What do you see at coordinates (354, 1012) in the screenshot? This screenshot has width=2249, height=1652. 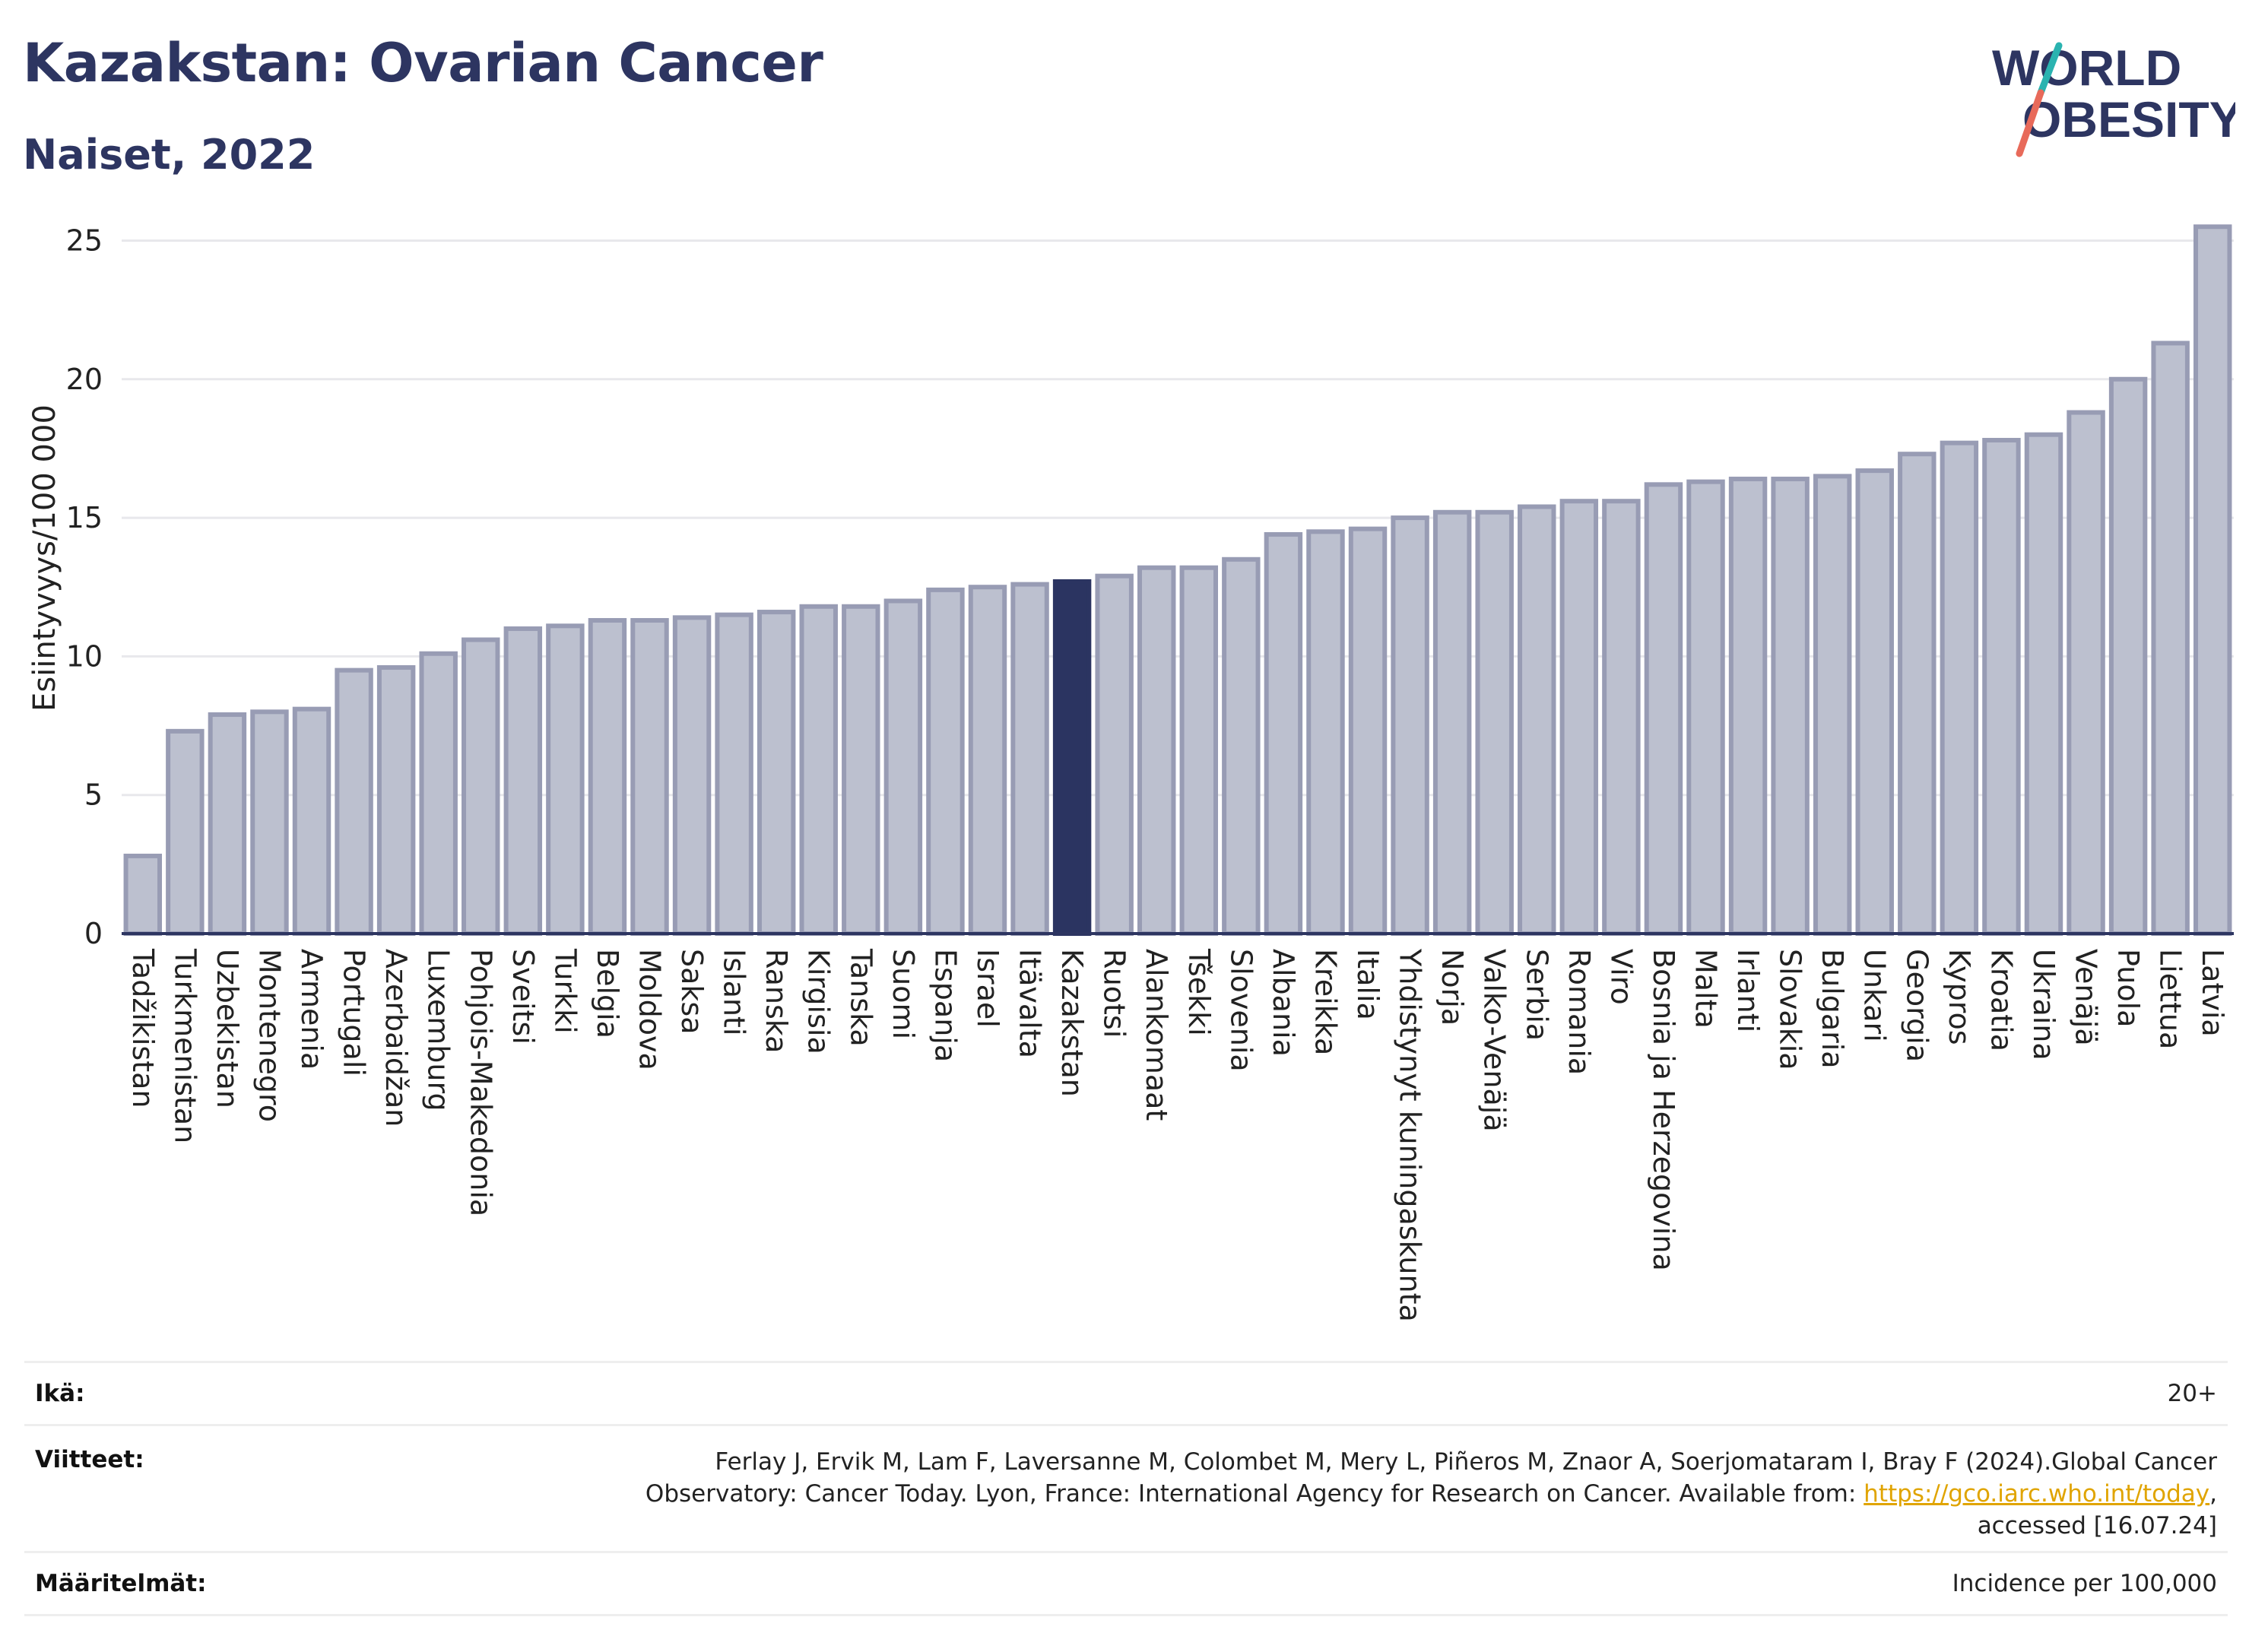 I see `x-tick-label: Portugali` at bounding box center [354, 1012].